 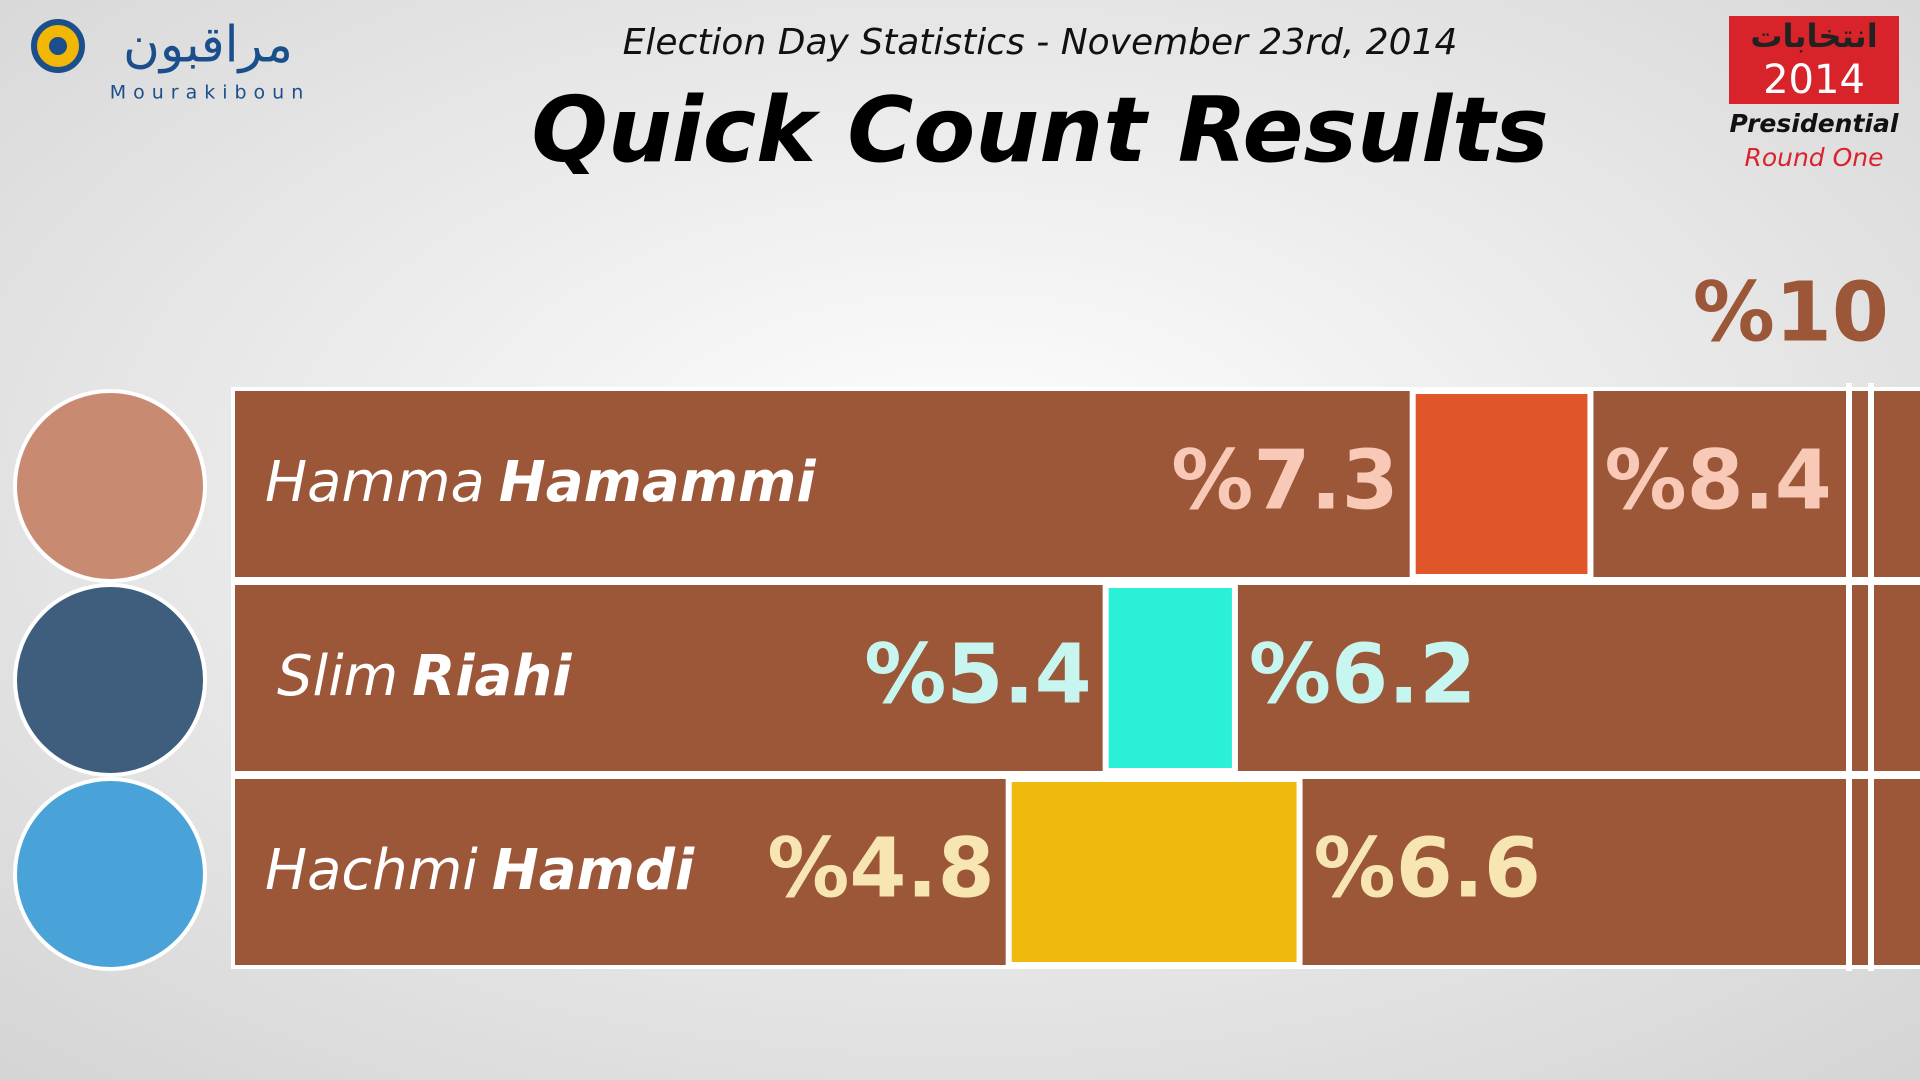 What do you see at coordinates (371, 870) in the screenshot?
I see `first-name: Hachmi` at bounding box center [371, 870].